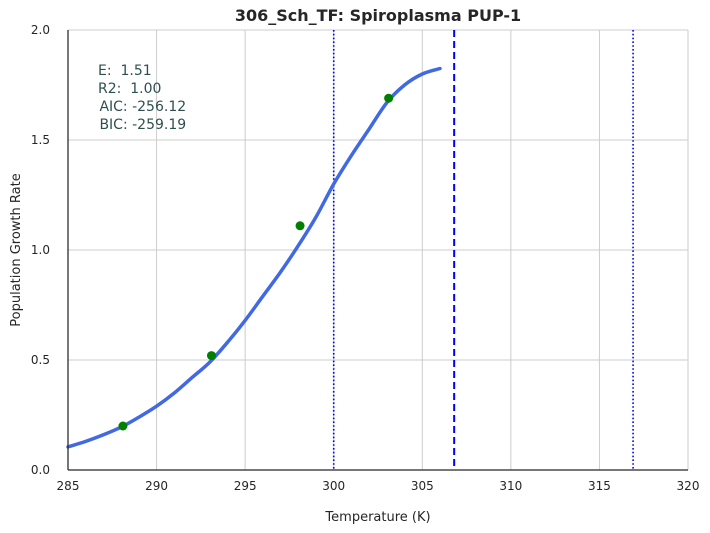 The width and height of the screenshot is (710, 533). What do you see at coordinates (599, 486) in the screenshot?
I see `x-tick-label: 315` at bounding box center [599, 486].